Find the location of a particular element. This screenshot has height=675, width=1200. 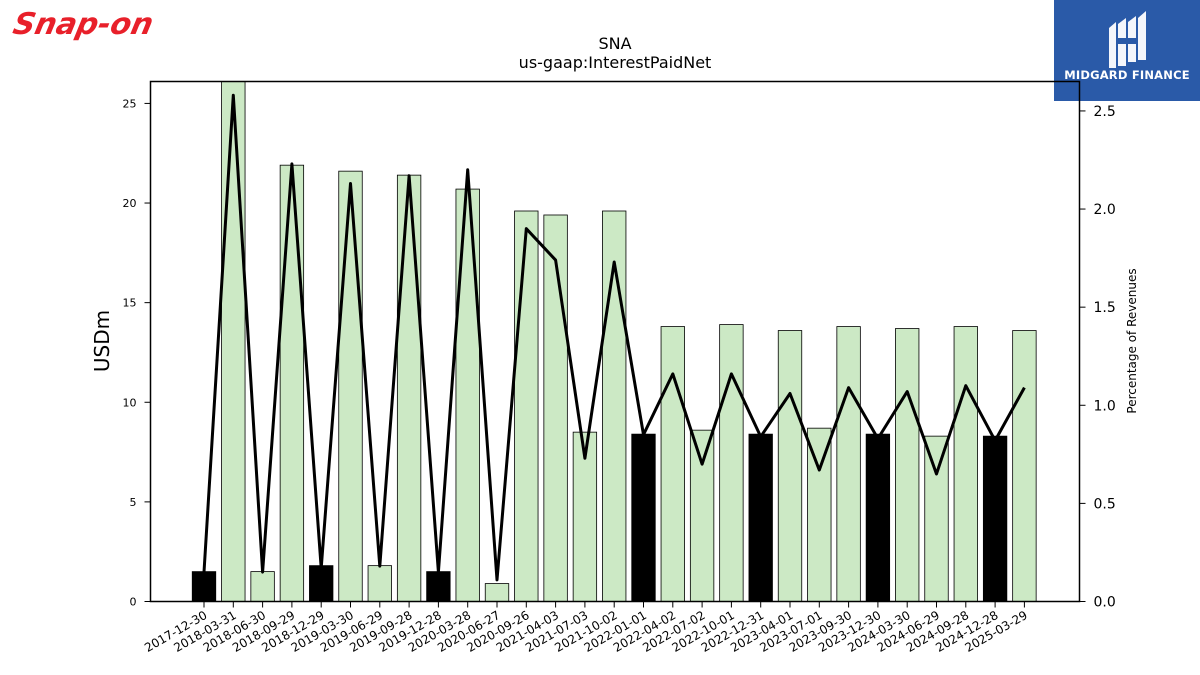

y-tick-label: 25 is located at coordinates (130, 103).